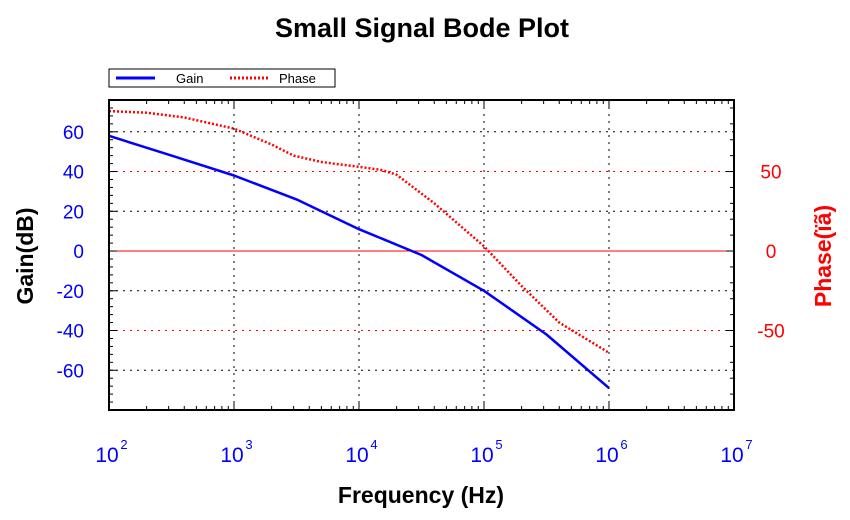  I want to click on y-axis-left-label: Gain(dB), so click(25, 255).